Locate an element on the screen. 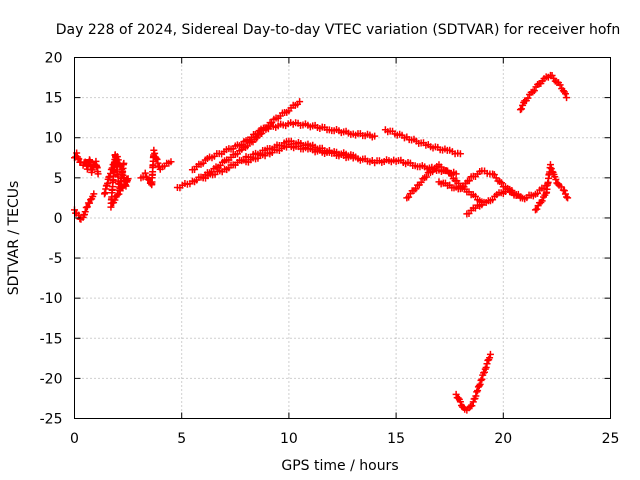 The width and height of the screenshot is (640, 480). y-tick-label: -20 is located at coordinates (51, 379).